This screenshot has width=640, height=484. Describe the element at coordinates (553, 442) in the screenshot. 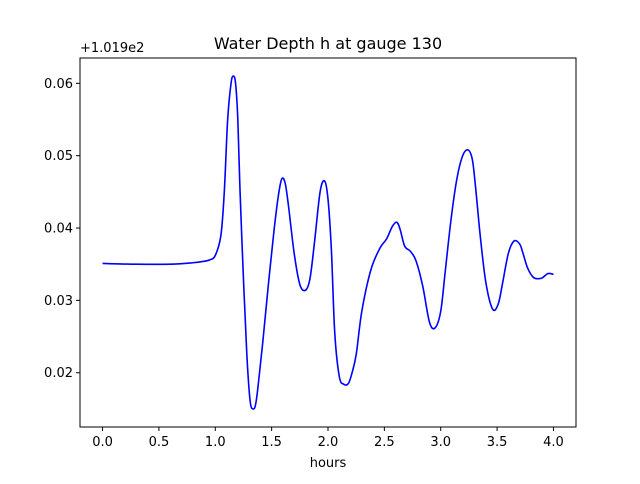

I see `x-tick-label: 4.0` at that location.